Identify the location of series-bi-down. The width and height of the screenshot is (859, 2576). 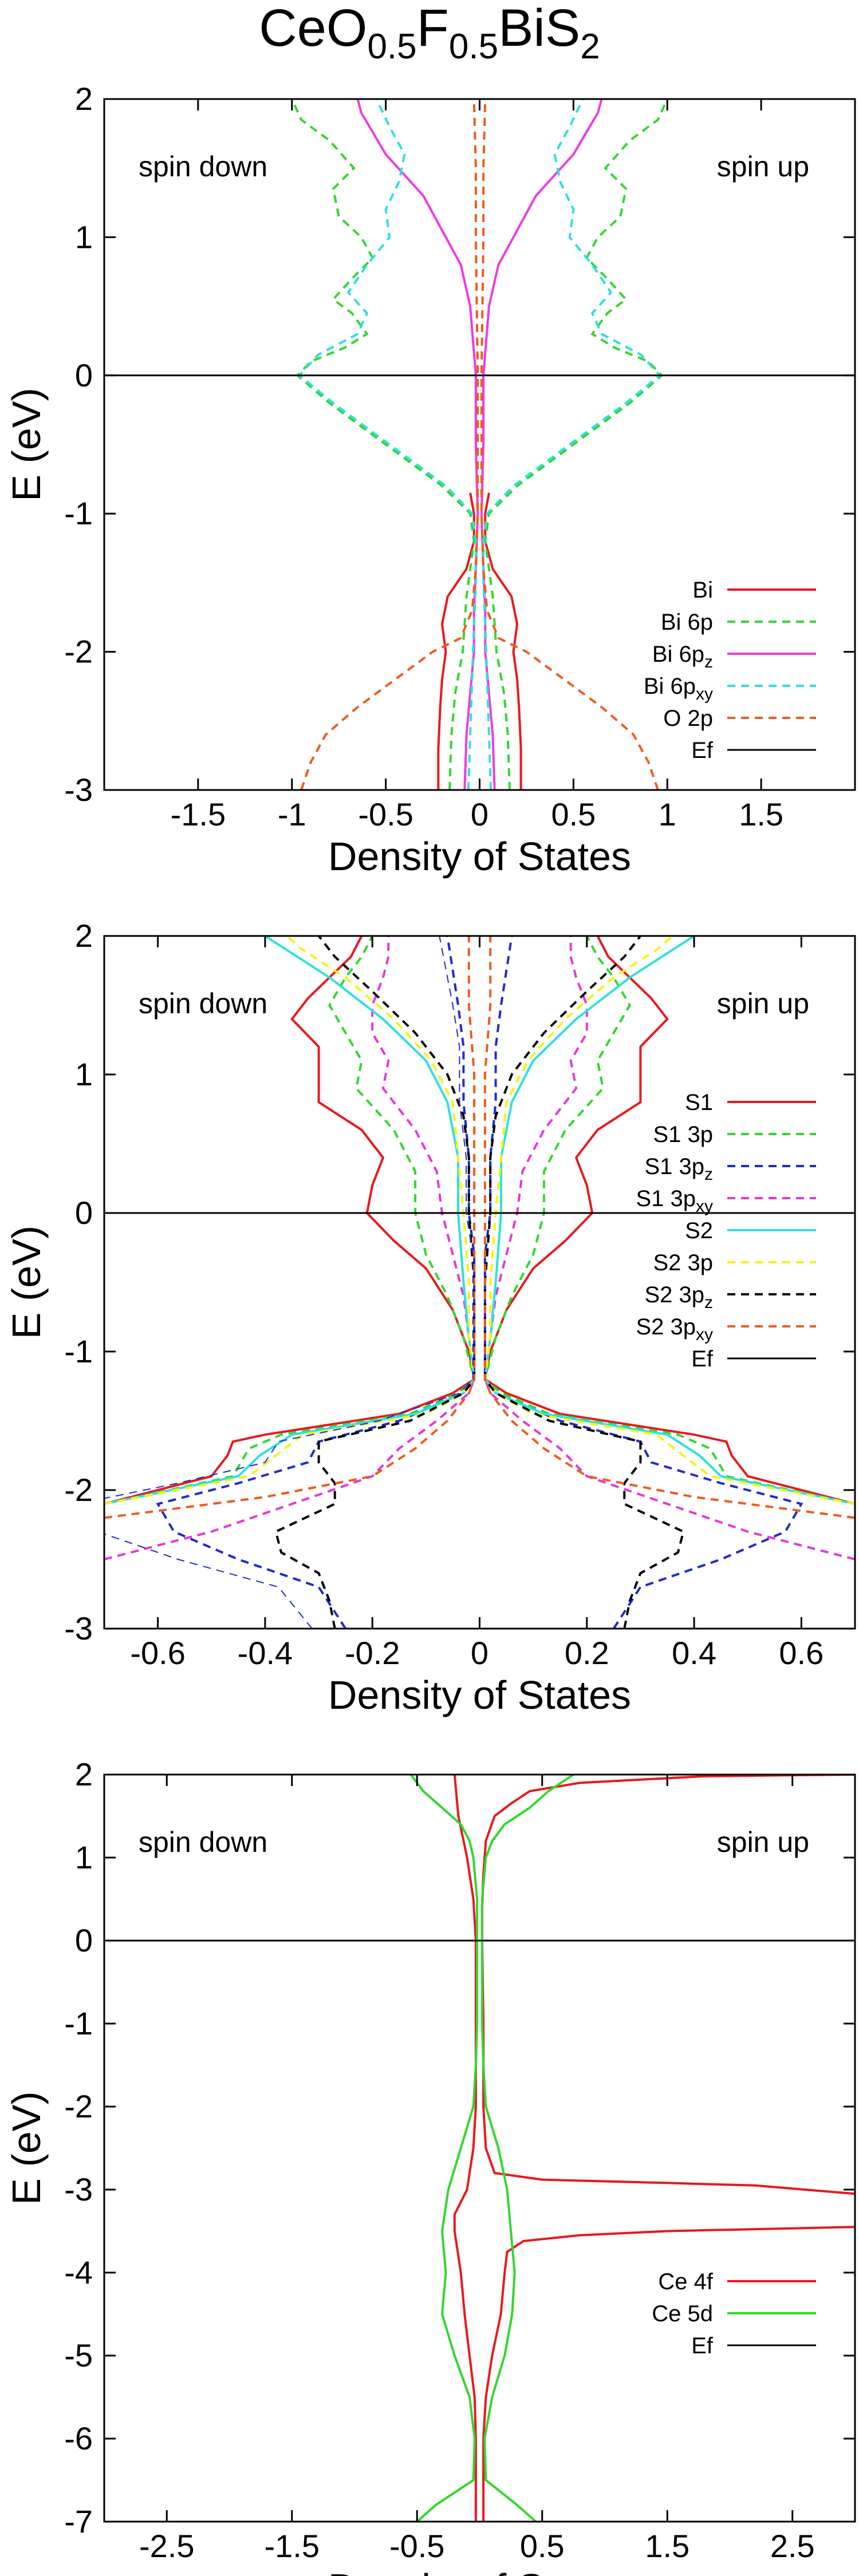
(456, 641).